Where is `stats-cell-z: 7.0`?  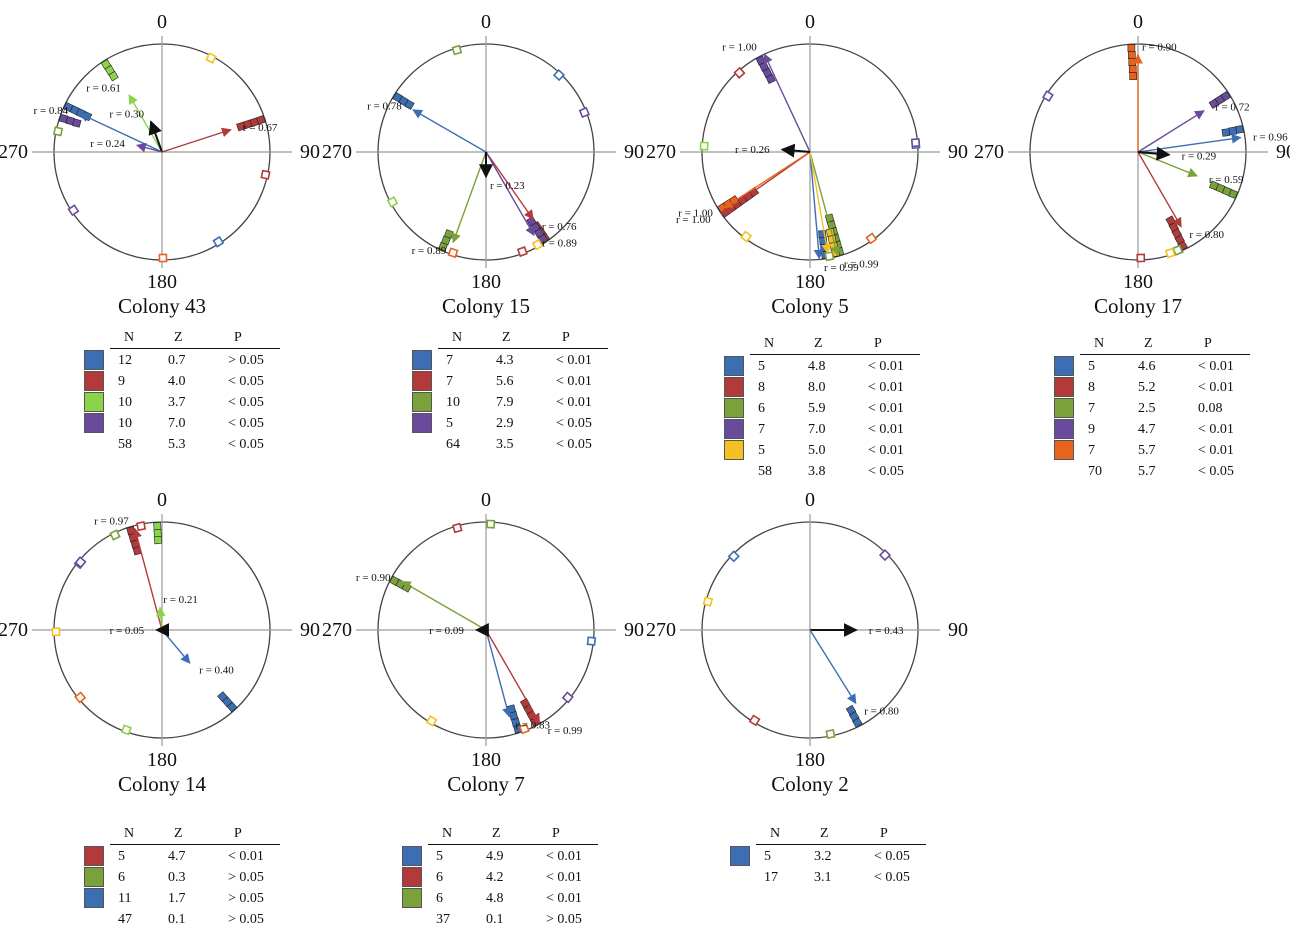 stats-cell-z: 7.0 is located at coordinates (817, 429).